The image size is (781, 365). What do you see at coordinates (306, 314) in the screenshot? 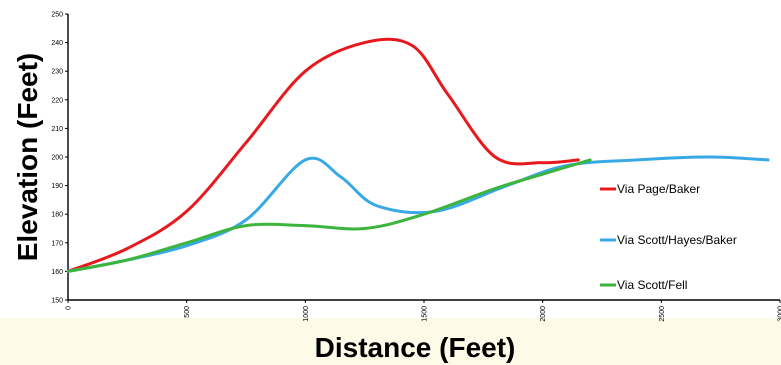
I see `x-tick-label: 1000` at bounding box center [306, 314].